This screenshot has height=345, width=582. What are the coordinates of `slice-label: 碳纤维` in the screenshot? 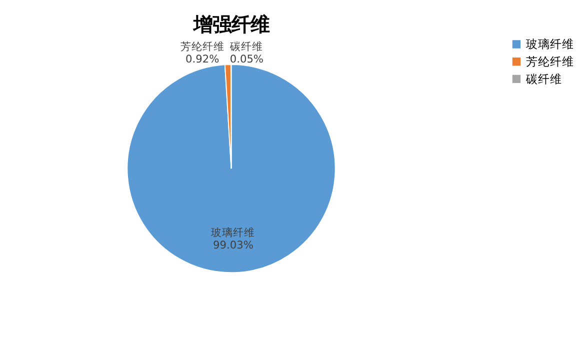 It's located at (246, 47).